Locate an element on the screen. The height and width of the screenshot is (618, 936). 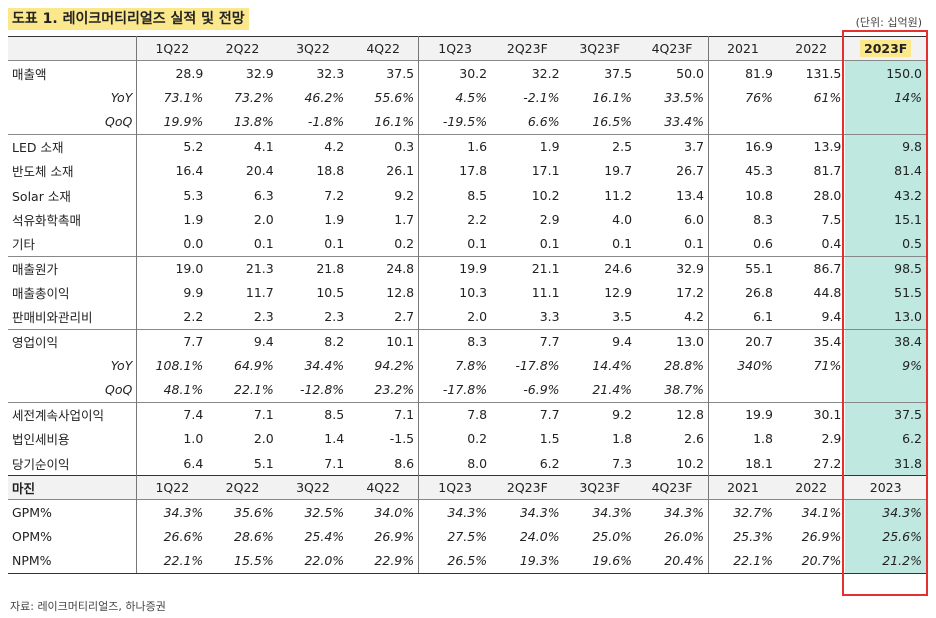
value-cell: 18.8 is located at coordinates (330, 171).